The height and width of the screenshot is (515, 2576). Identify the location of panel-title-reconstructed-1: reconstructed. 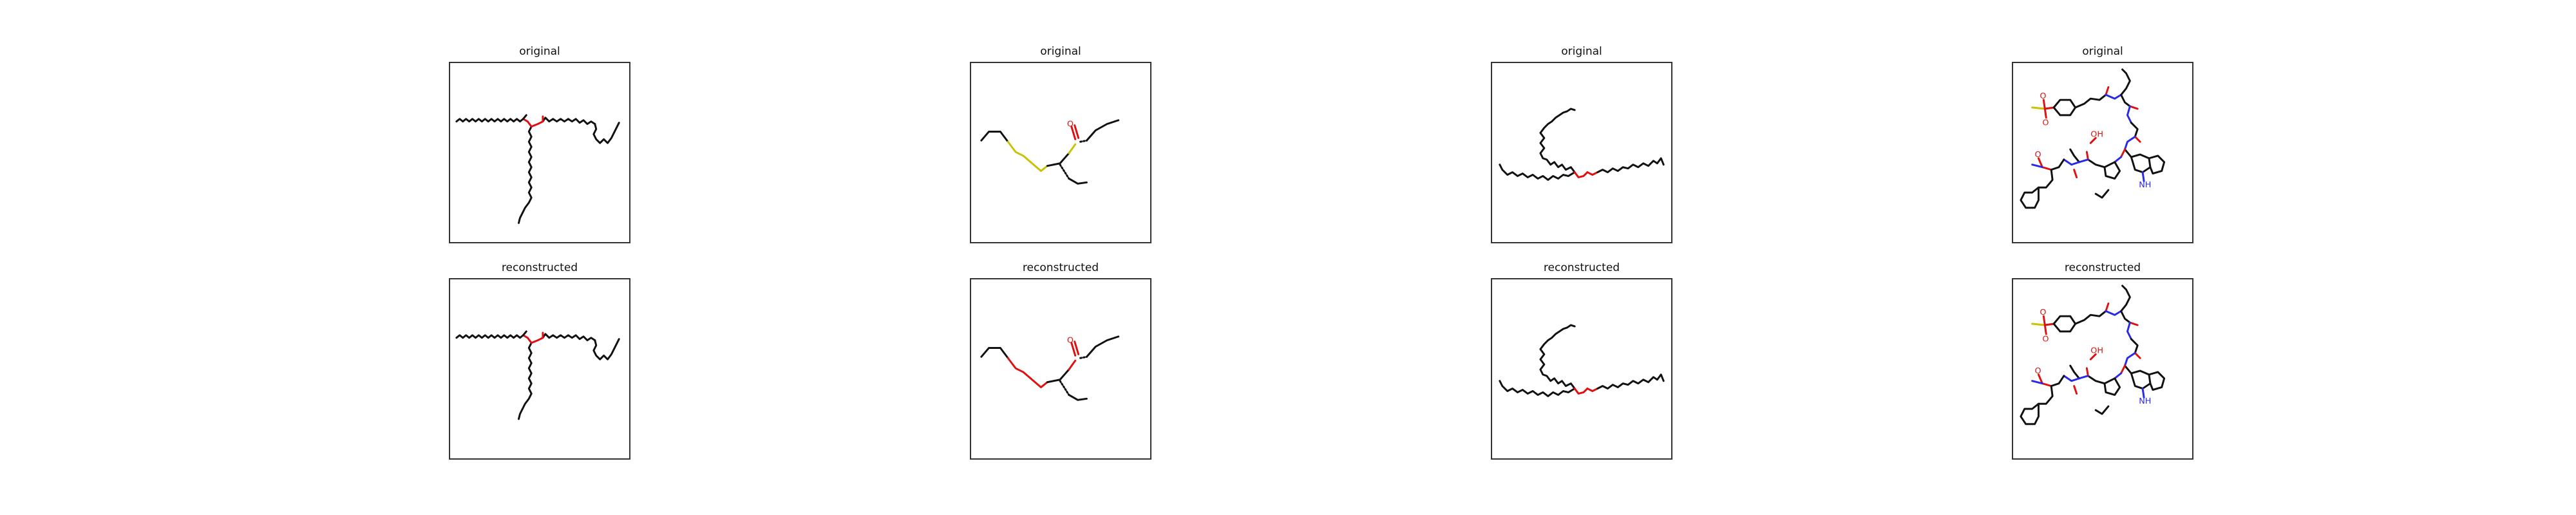
(539, 268).